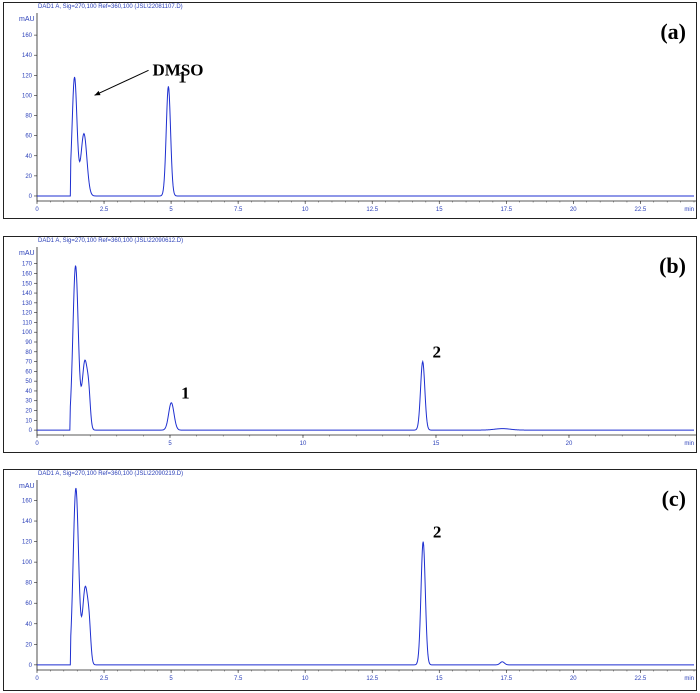 Image resolution: width=700 pixels, height=693 pixels. What do you see at coordinates (27, 323) in the screenshot?
I see `y-tick-label: 110` at bounding box center [27, 323].